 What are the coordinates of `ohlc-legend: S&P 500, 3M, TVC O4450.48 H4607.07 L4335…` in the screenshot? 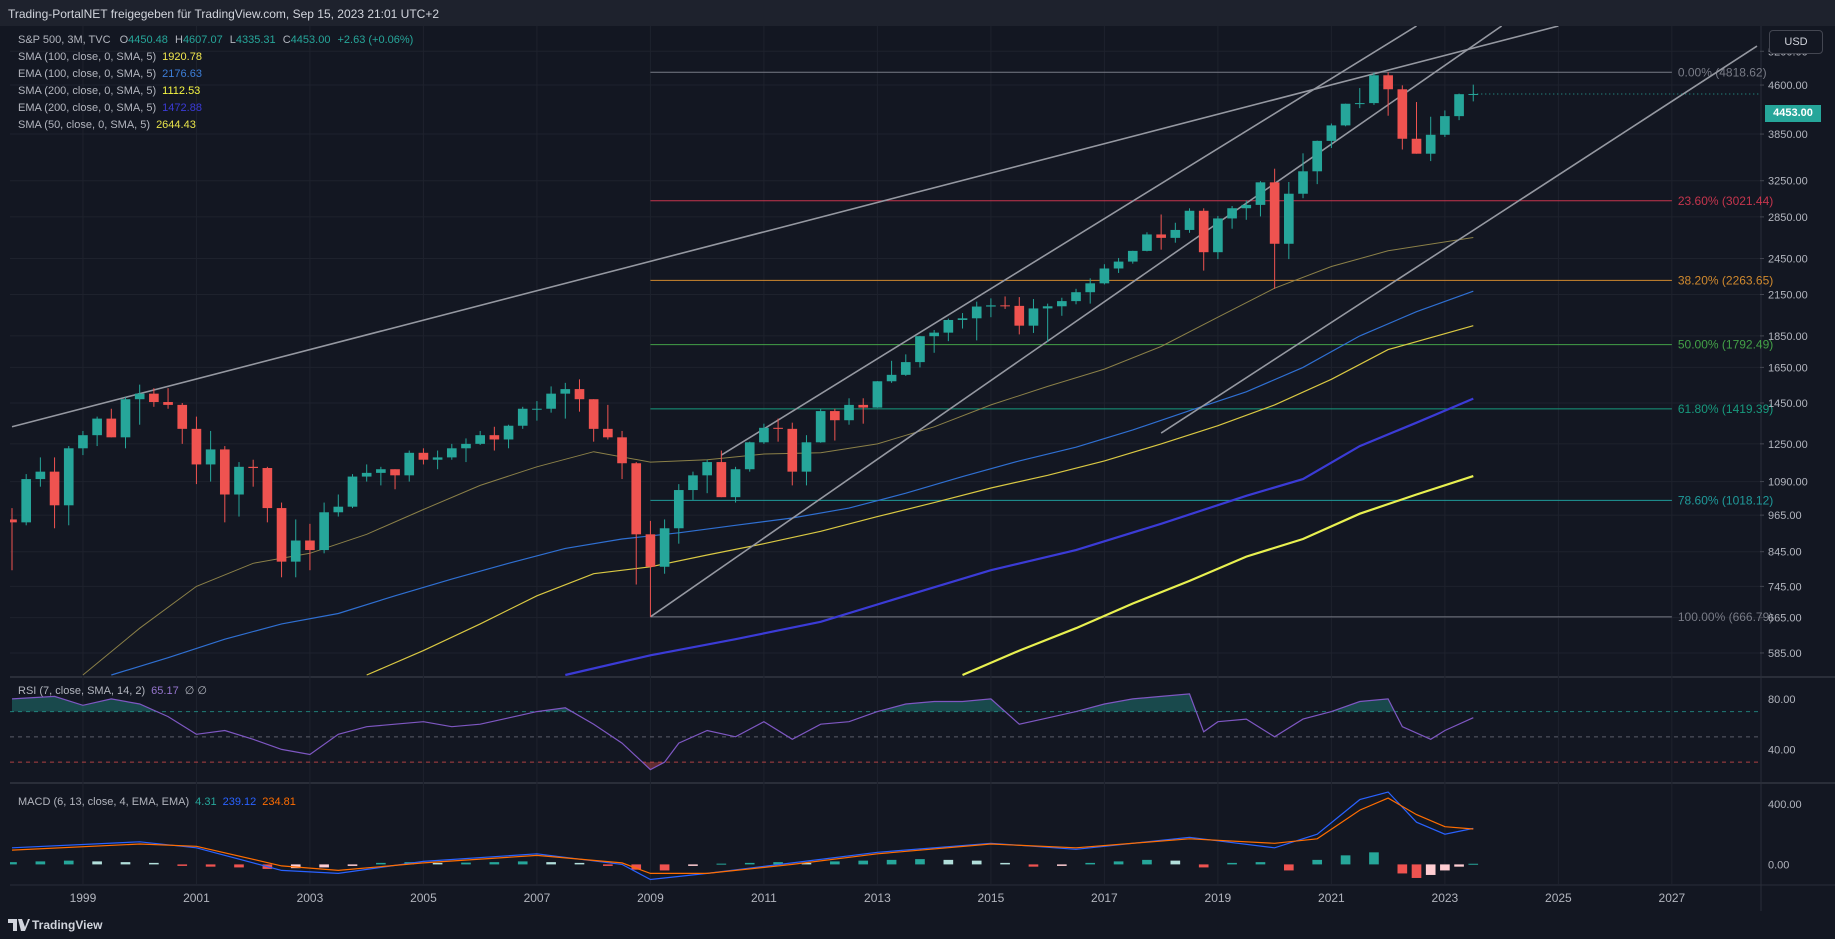 It's located at (215, 40).